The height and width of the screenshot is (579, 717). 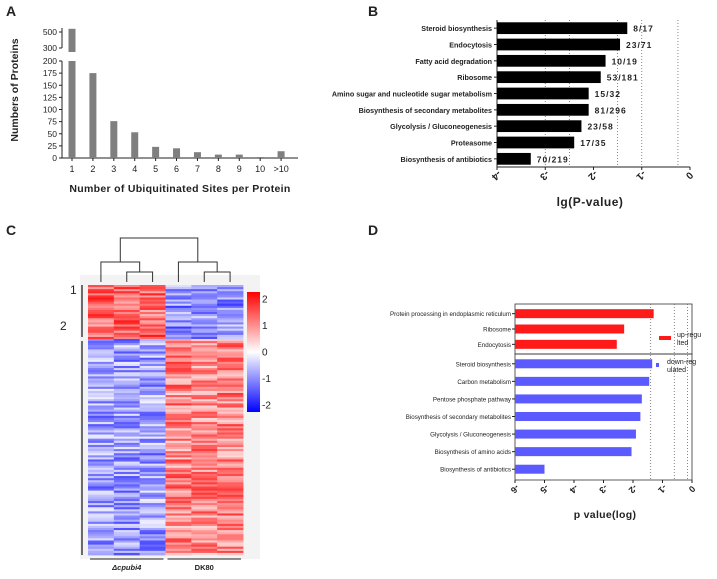 I want to click on a-x-tick-label: 5, so click(x=155, y=169).